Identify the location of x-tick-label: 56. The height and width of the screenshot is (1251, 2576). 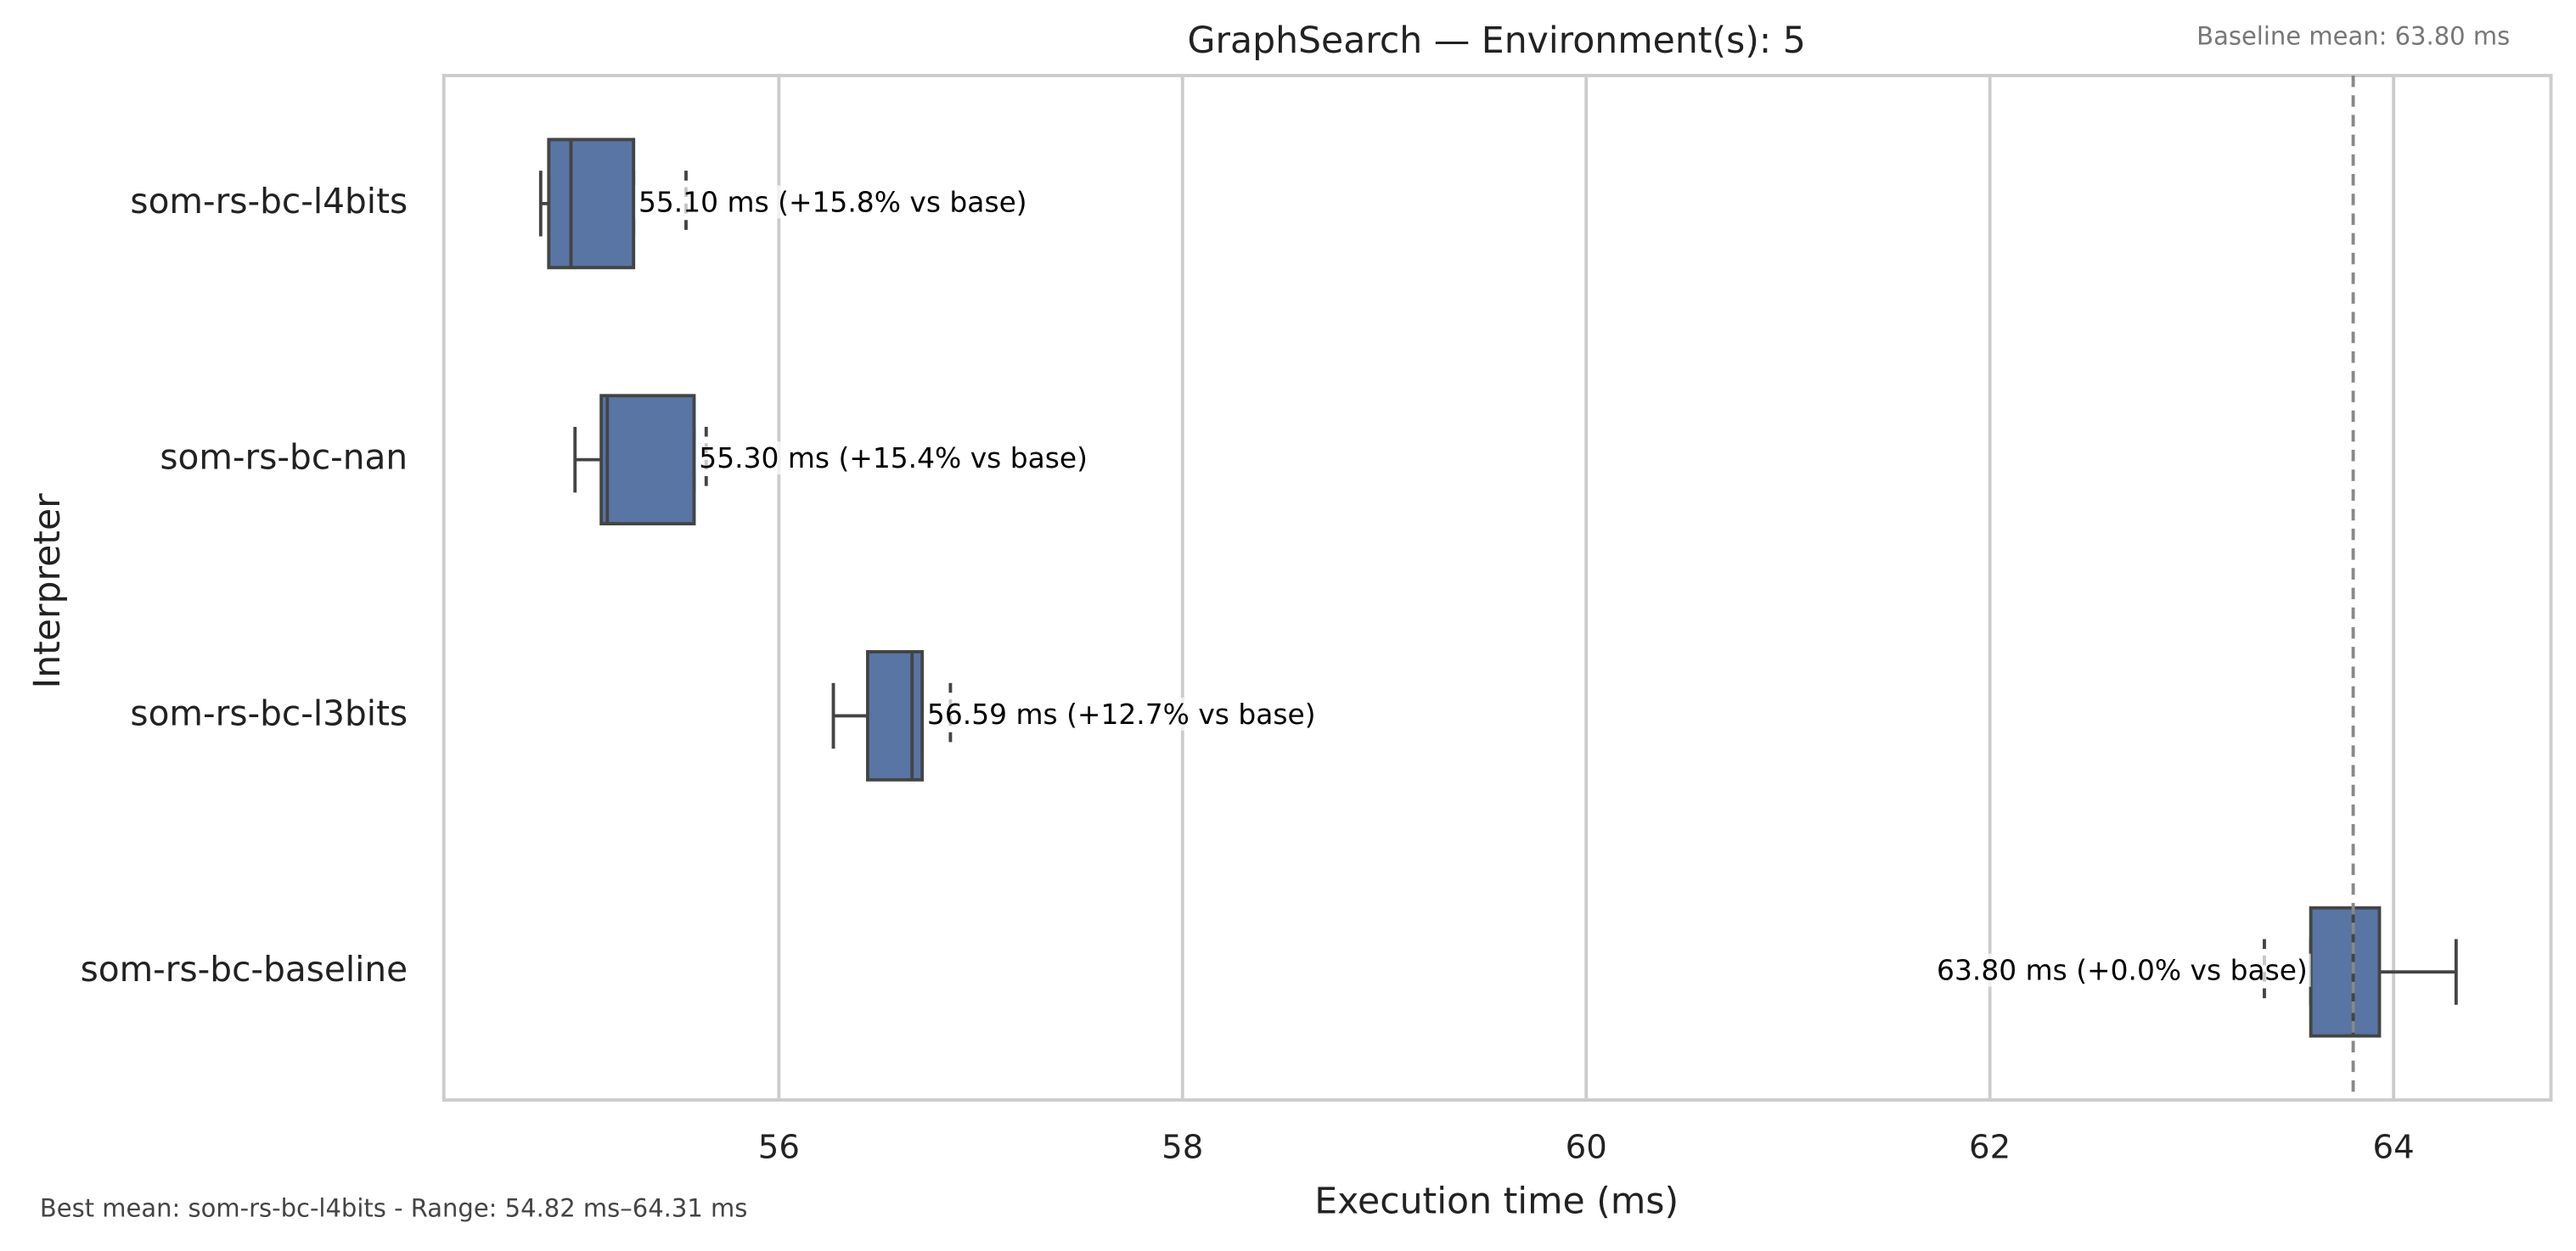
(779, 1148).